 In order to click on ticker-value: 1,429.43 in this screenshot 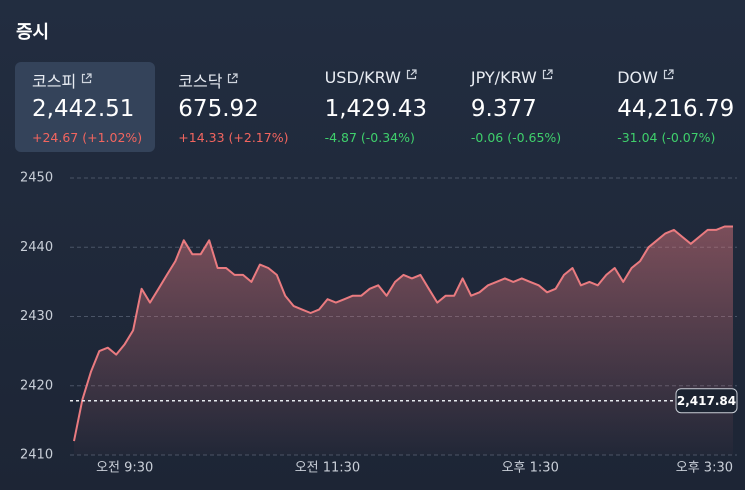, I will do `click(376, 109)`.